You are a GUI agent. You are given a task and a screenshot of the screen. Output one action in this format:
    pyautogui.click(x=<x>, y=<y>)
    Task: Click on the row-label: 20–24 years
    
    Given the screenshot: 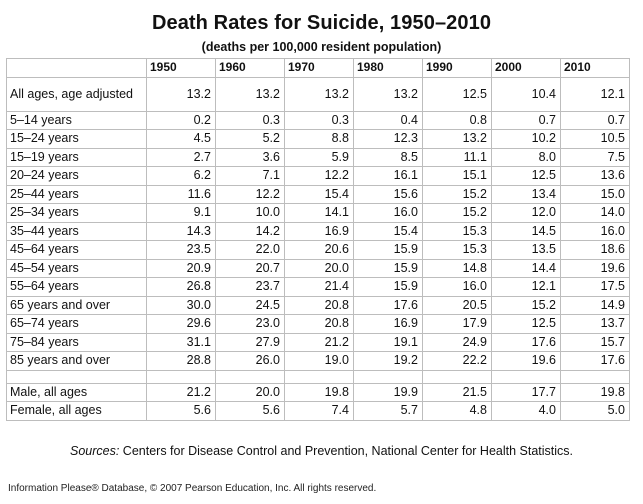 What is the action you would take?
    pyautogui.click(x=76, y=176)
    